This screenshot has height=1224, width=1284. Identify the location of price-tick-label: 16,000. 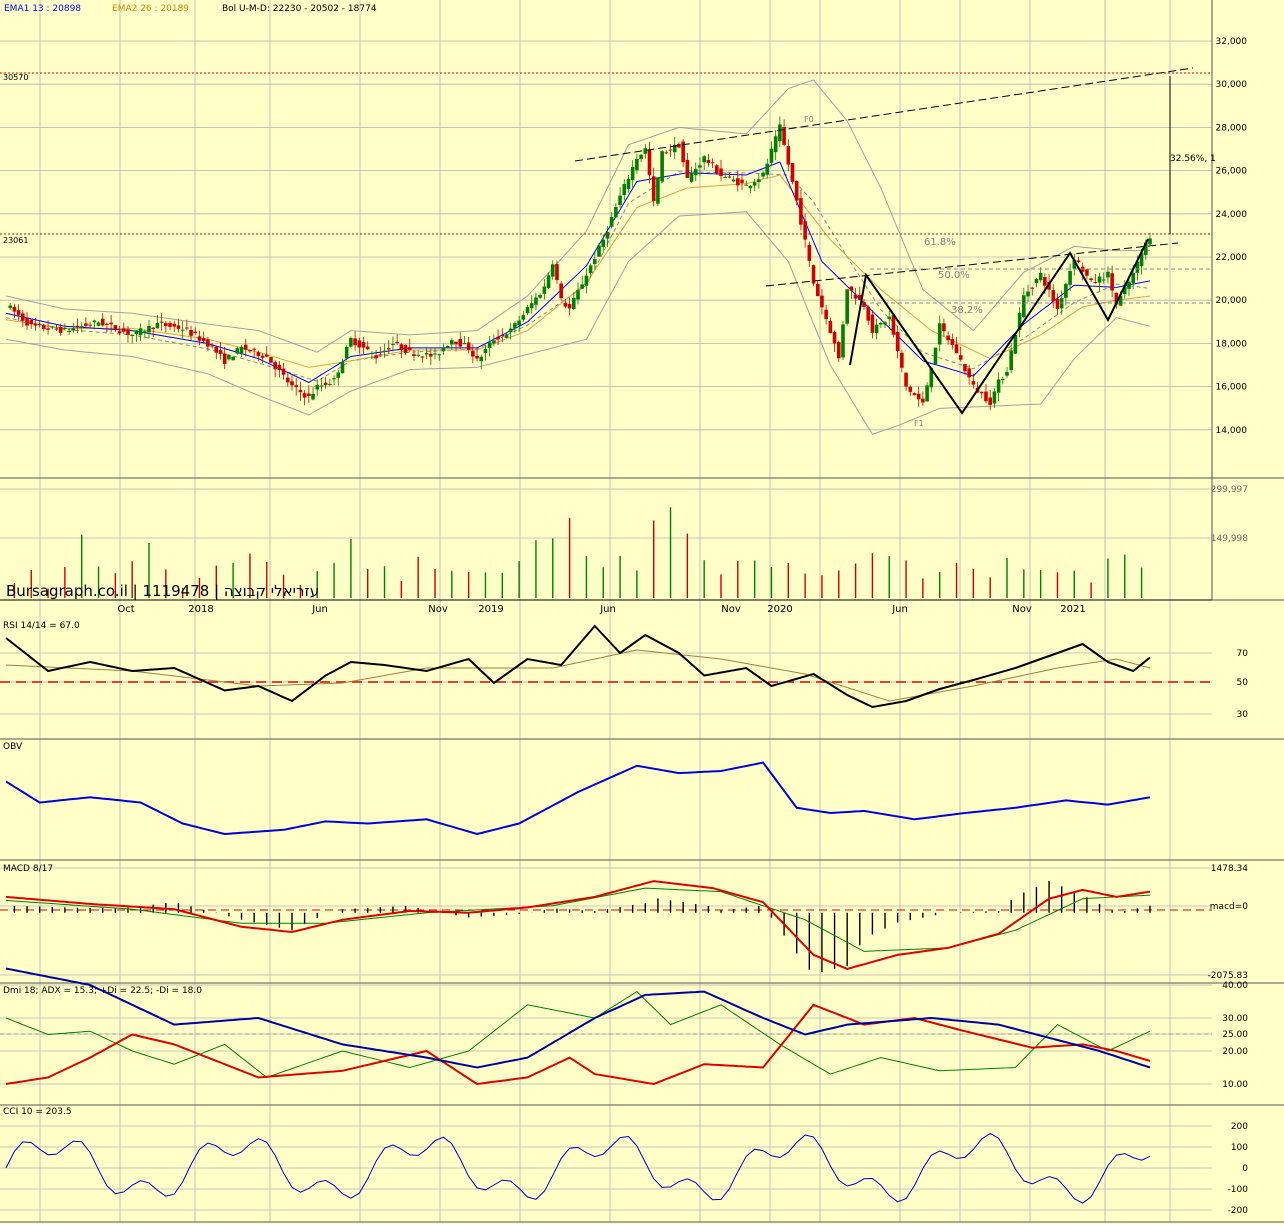
(1232, 388).